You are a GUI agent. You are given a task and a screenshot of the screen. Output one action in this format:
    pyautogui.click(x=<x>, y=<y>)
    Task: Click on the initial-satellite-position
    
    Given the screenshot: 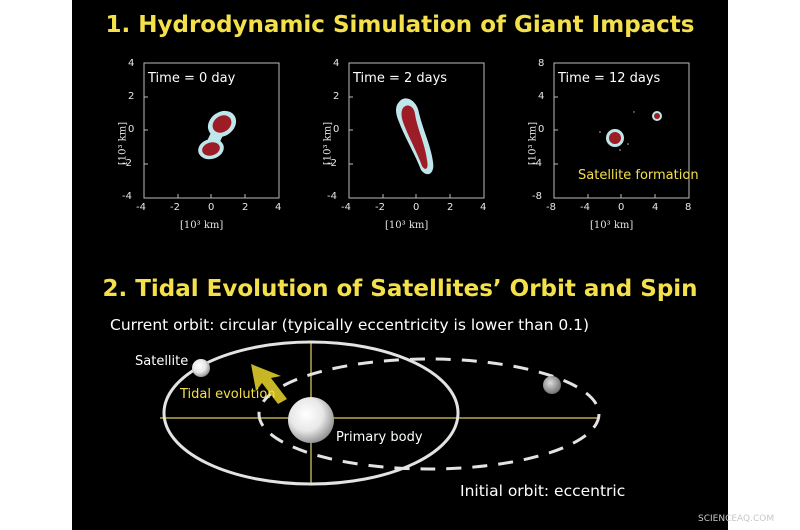 What is the action you would take?
    pyautogui.click(x=552, y=385)
    